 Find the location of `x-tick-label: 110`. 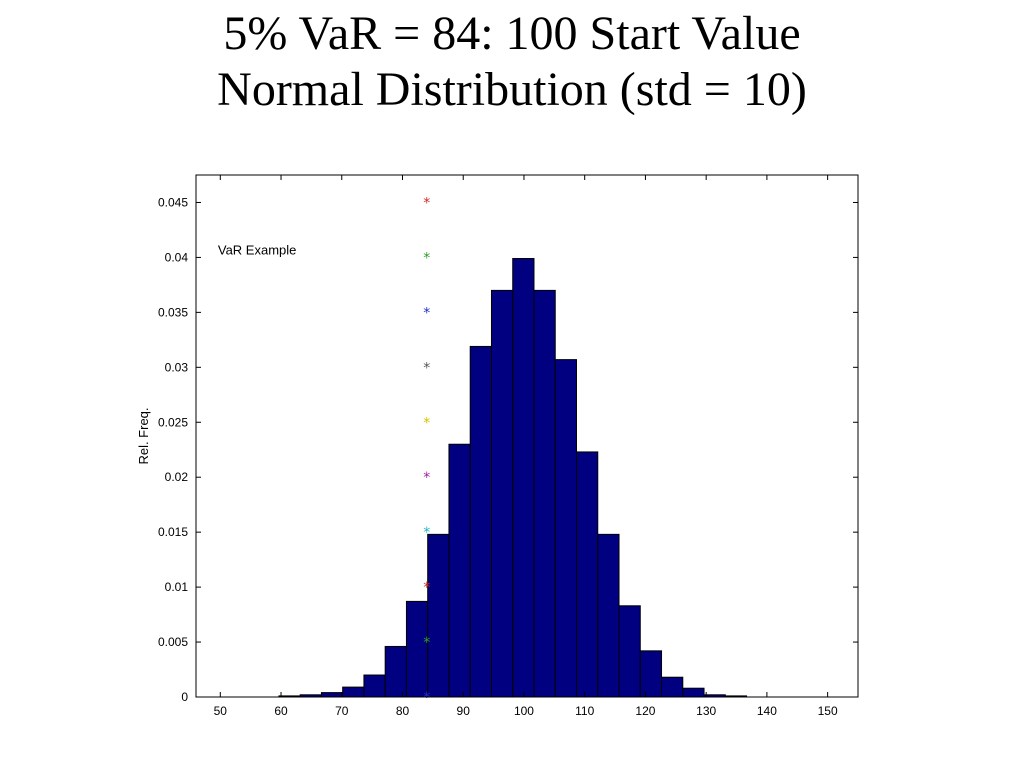

x-tick-label: 110 is located at coordinates (584, 711).